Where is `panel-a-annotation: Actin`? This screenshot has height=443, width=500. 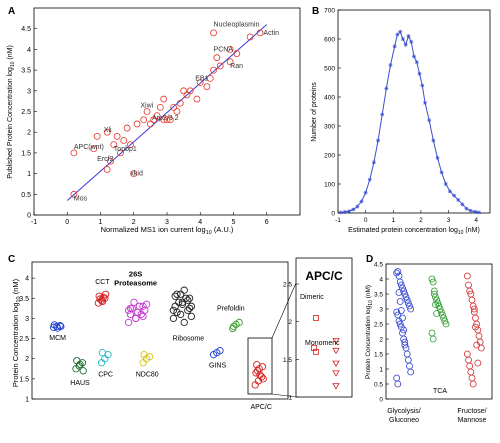 panel-a-annotation: Actin is located at coordinates (271, 33).